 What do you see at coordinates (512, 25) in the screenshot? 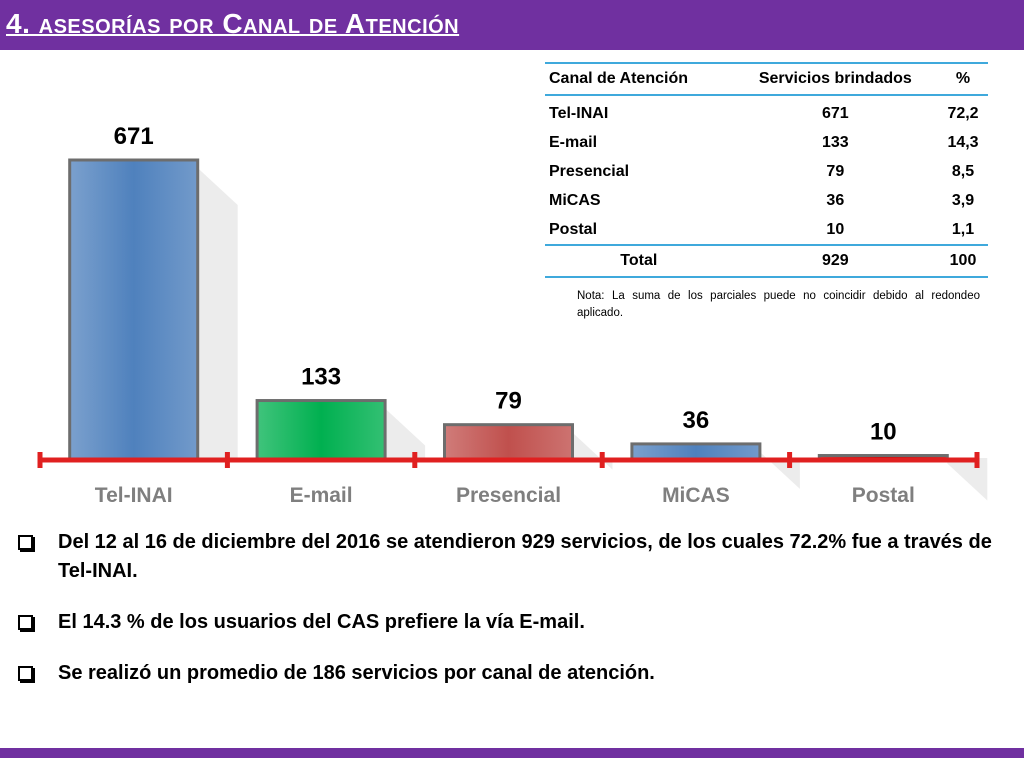
I see `header-bar: 4. asesorías por Canal de Atención` at bounding box center [512, 25].